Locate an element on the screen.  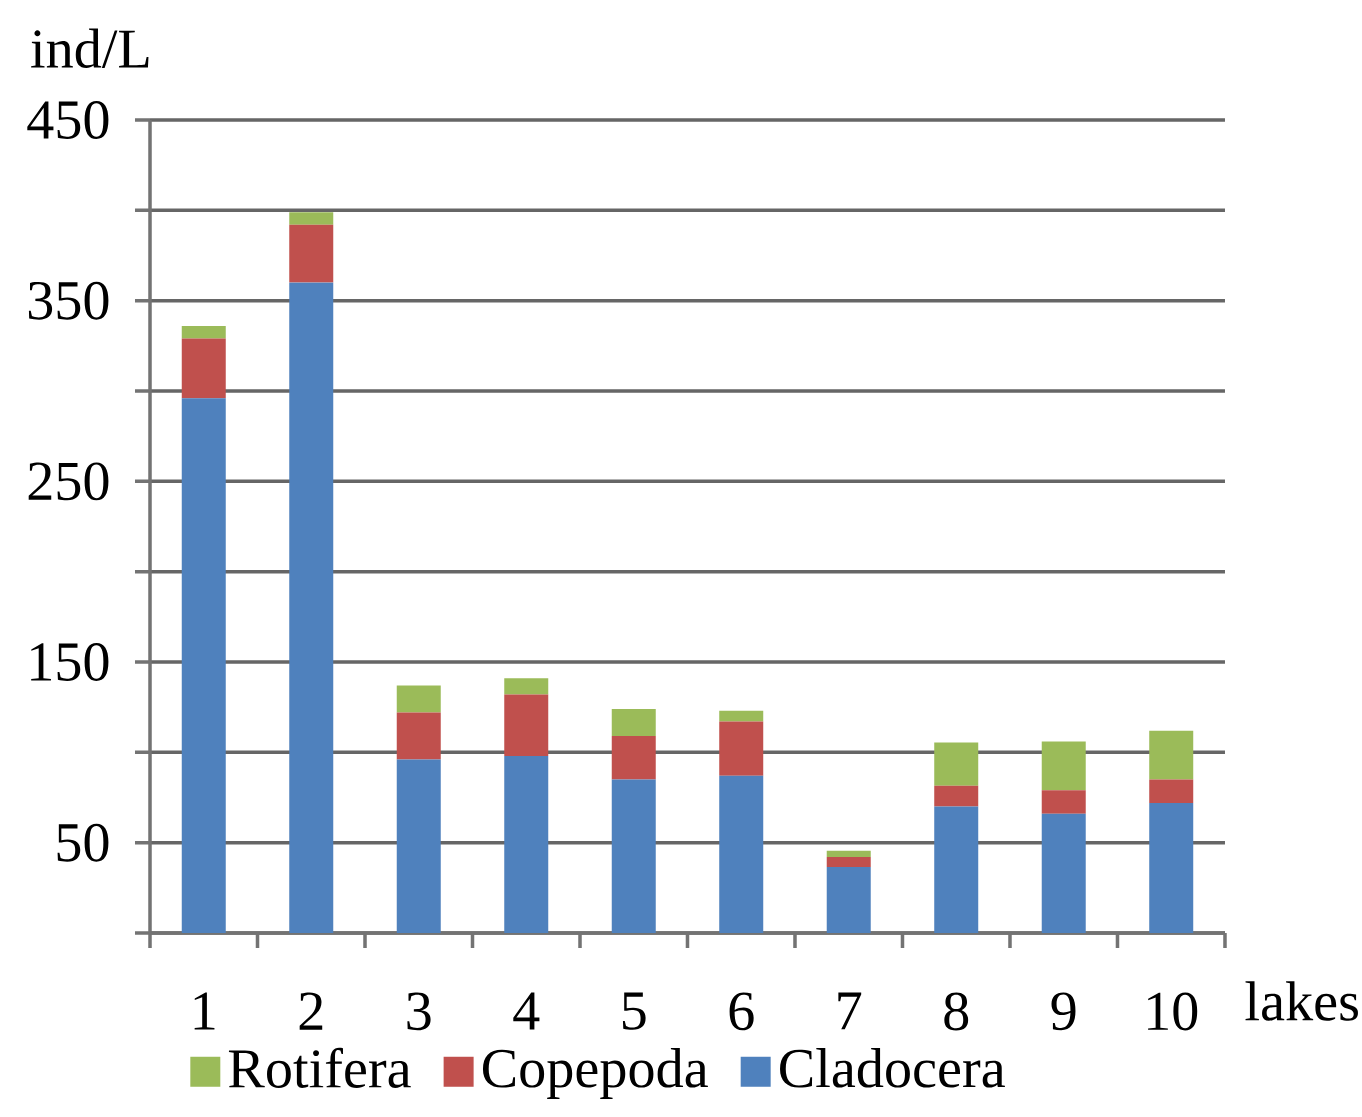
y-tick-label: 50 is located at coordinates (83, 842).